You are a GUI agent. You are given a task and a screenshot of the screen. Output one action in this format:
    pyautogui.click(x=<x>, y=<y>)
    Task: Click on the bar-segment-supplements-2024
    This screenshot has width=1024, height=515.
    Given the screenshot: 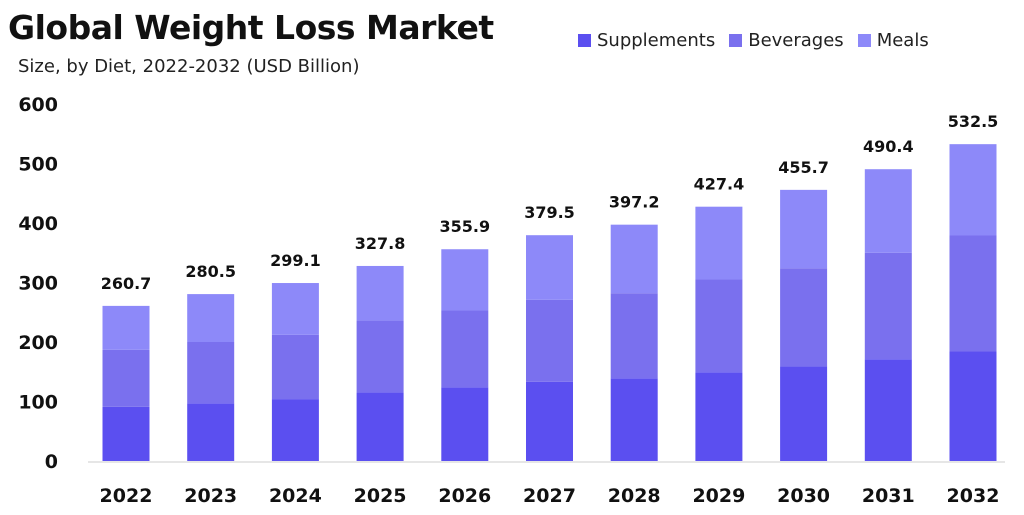 What is the action you would take?
    pyautogui.click(x=295, y=430)
    